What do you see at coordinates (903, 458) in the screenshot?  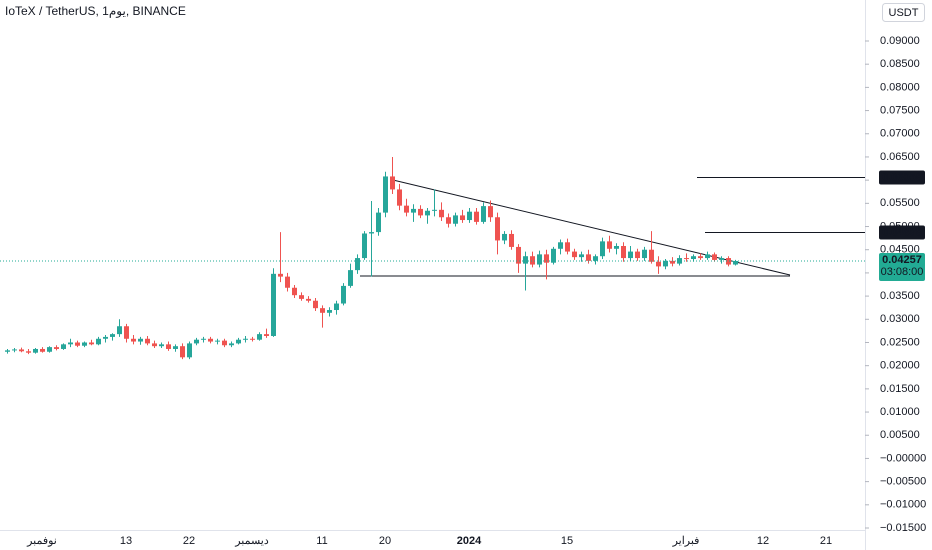 I see `y-tick-label: −0.00000` at bounding box center [903, 458].